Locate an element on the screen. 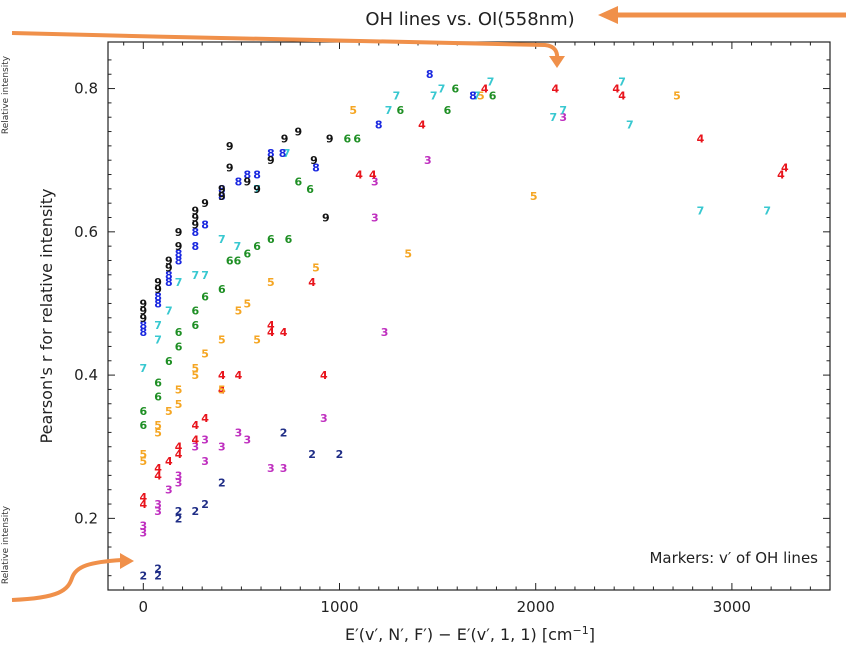 This screenshot has width=852, height=650. y-tick-label: 0.4 is located at coordinates (86, 375).